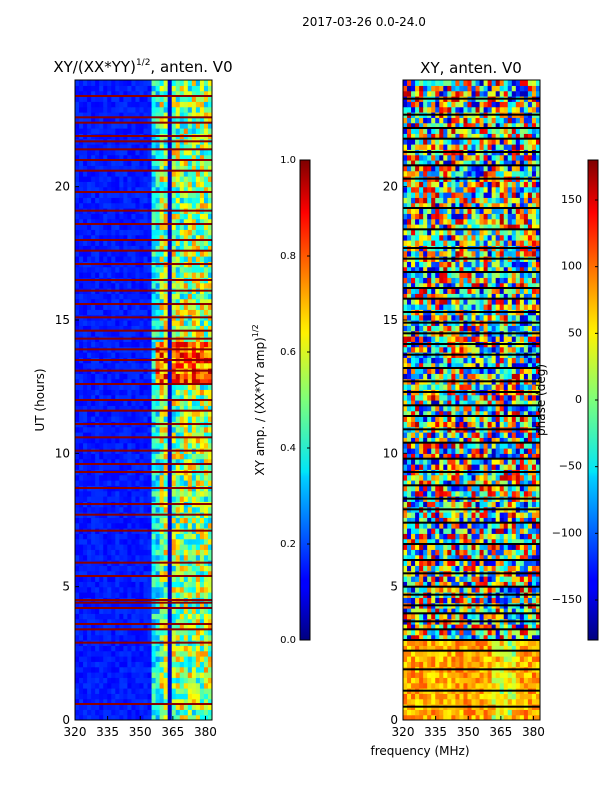  Describe the element at coordinates (75, 732) in the screenshot. I see `amplitude-x-tick-label: 320` at that location.